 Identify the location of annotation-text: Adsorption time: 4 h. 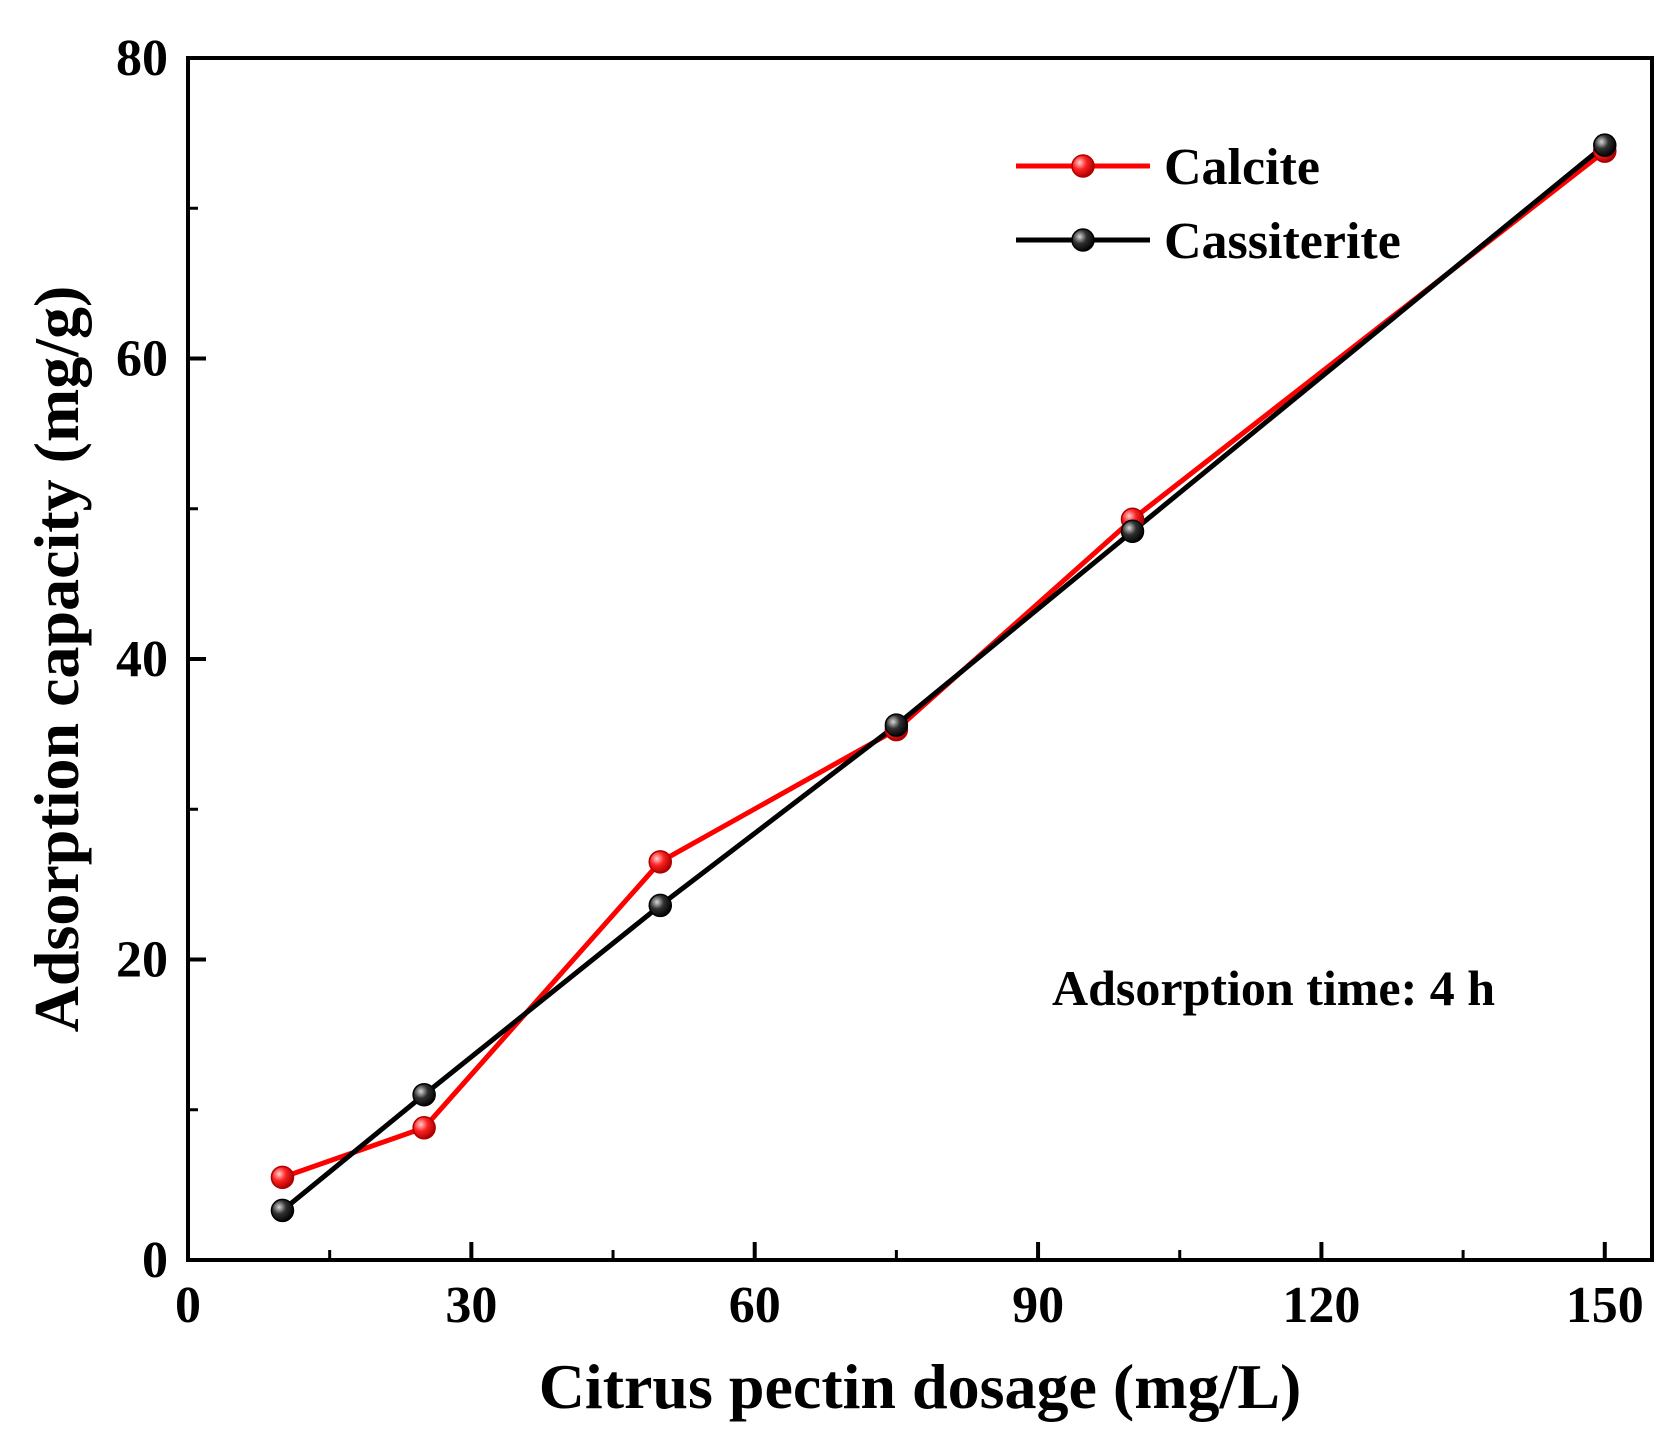
(1273, 988).